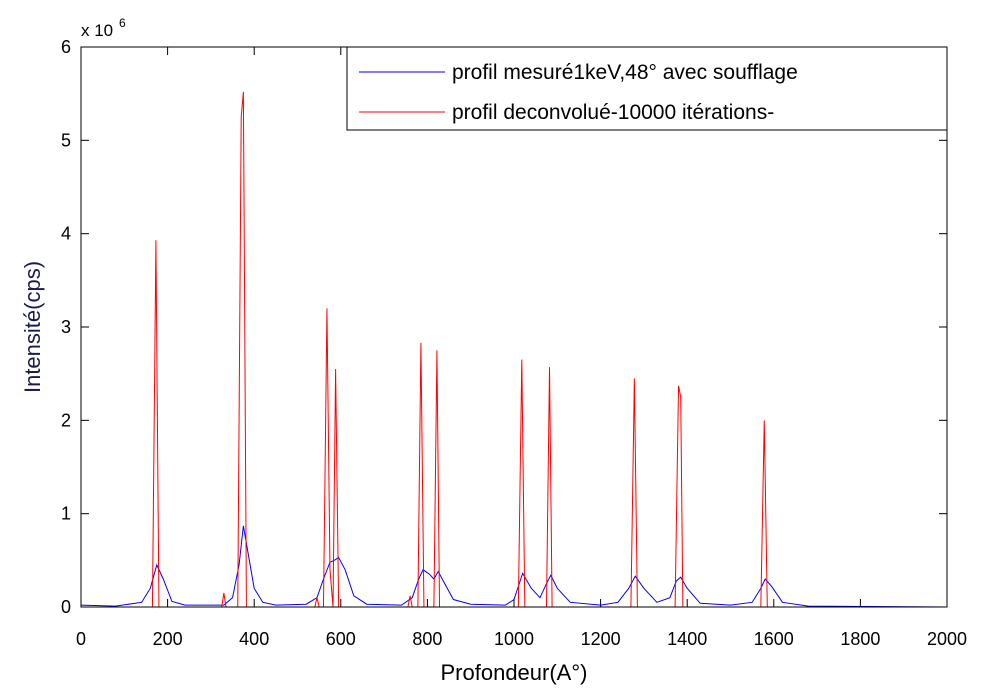 The width and height of the screenshot is (981, 700). Describe the element at coordinates (81, 639) in the screenshot. I see `x-tick-label: 0` at that location.